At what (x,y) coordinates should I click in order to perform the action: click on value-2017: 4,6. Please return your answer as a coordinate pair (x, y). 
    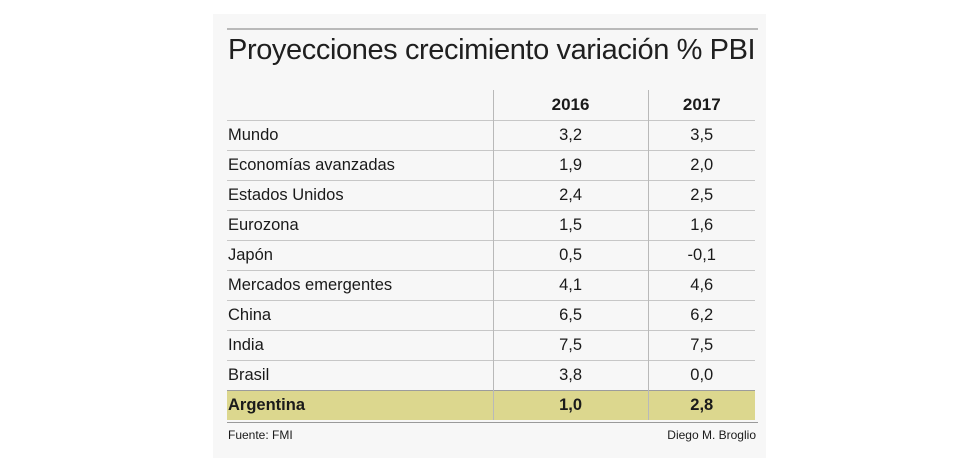
    Looking at the image, I should click on (701, 285).